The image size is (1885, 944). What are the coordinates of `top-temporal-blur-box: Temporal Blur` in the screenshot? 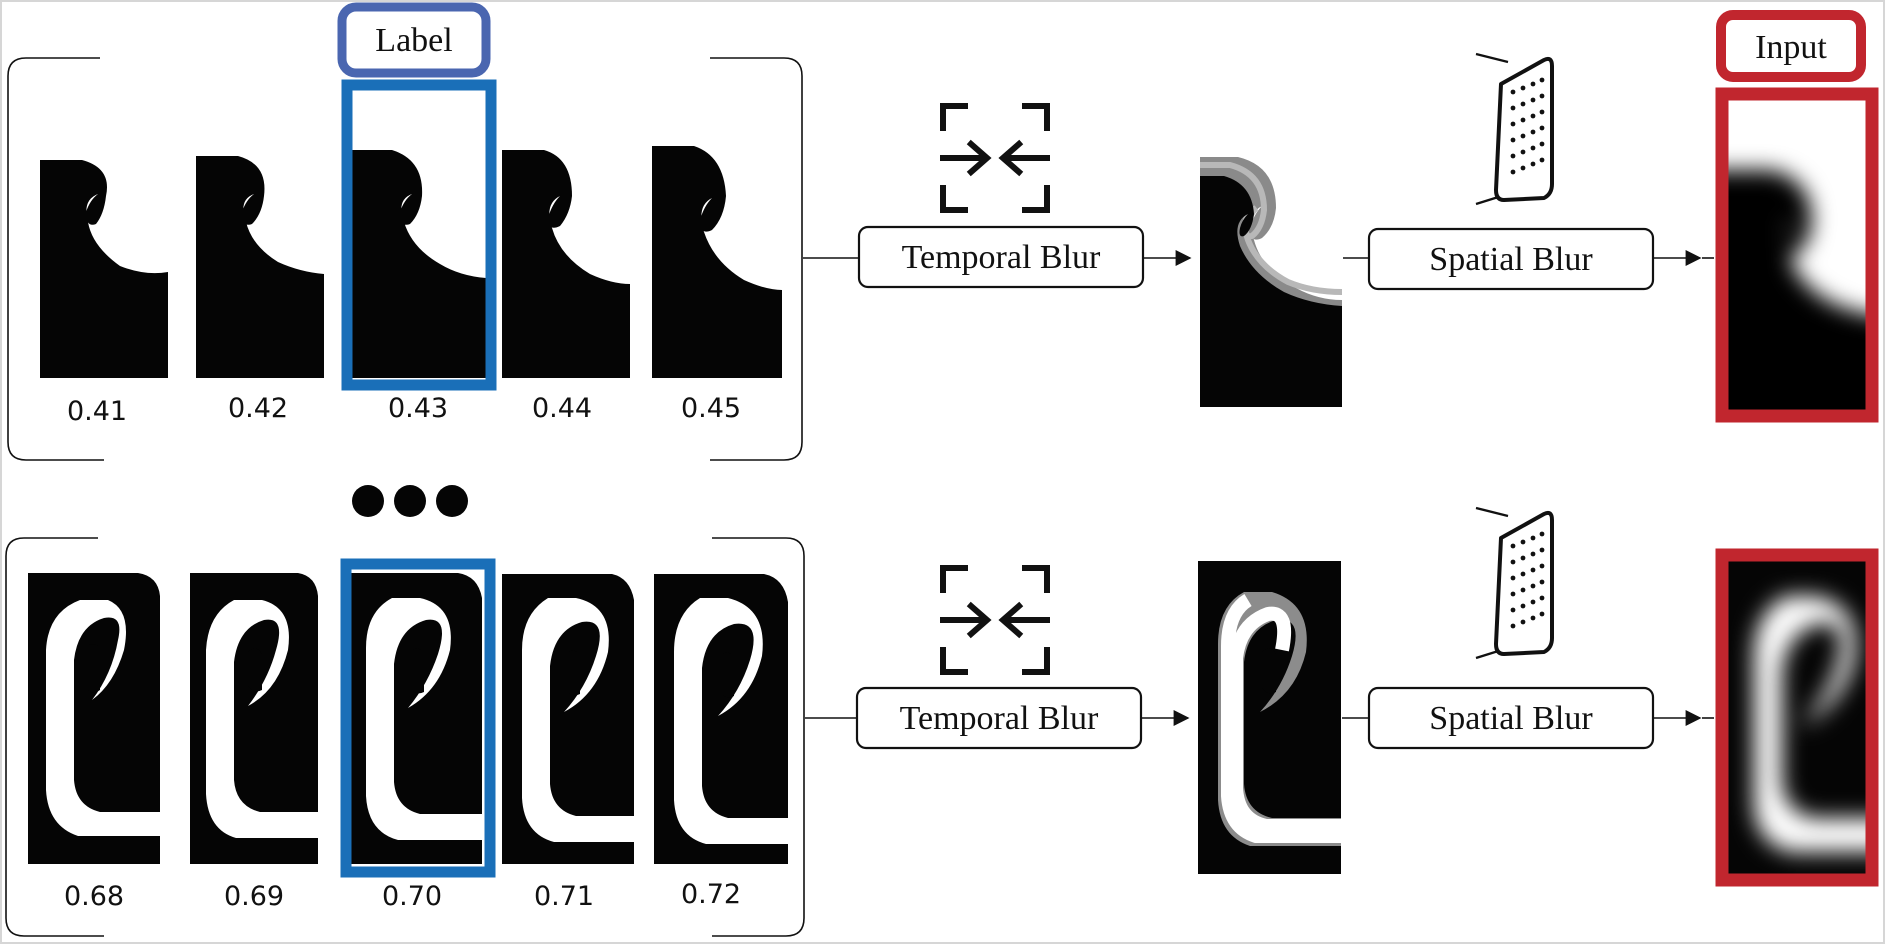 It's located at (1001, 257).